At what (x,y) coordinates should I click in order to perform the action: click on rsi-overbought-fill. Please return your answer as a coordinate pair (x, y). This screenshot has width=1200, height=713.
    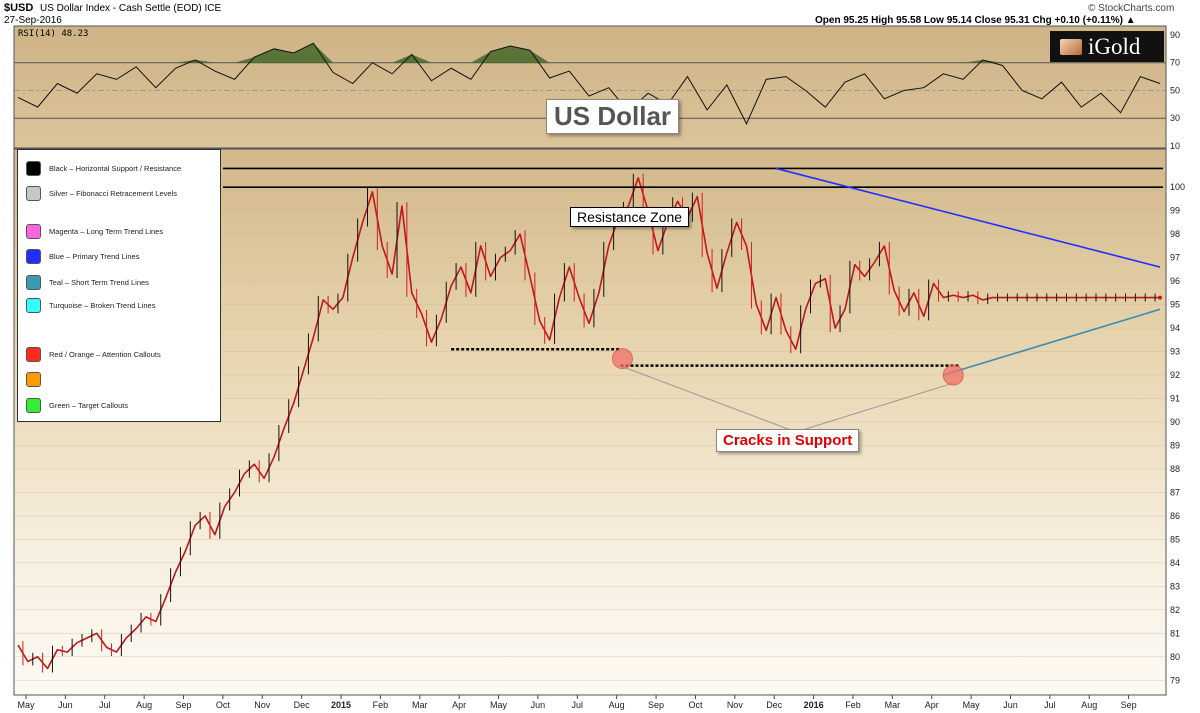
    Looking at the image, I should click on (589, 53).